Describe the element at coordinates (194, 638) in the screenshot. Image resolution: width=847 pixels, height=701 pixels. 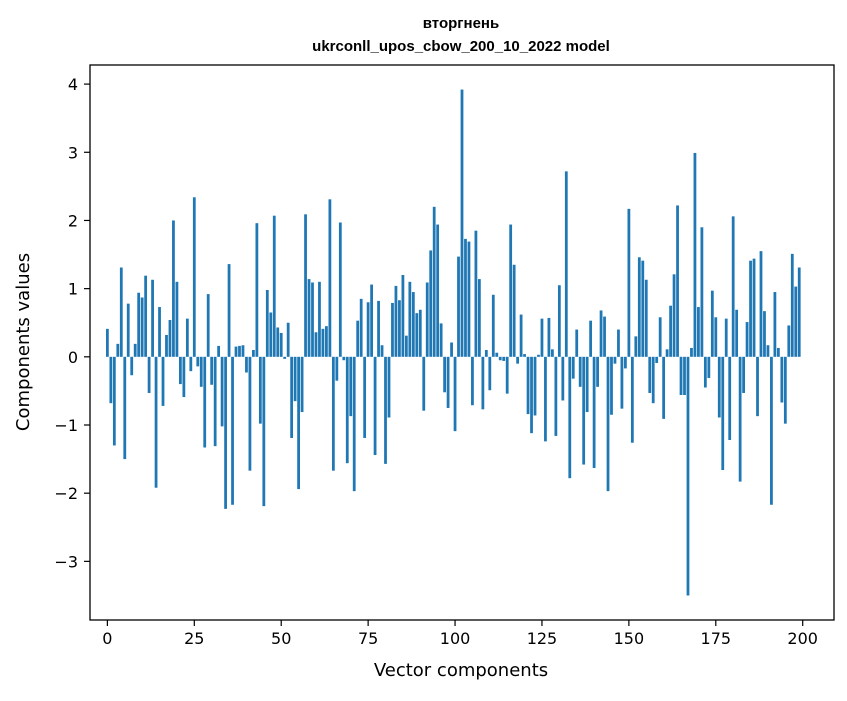
I see `x-tick-label: 25` at that location.